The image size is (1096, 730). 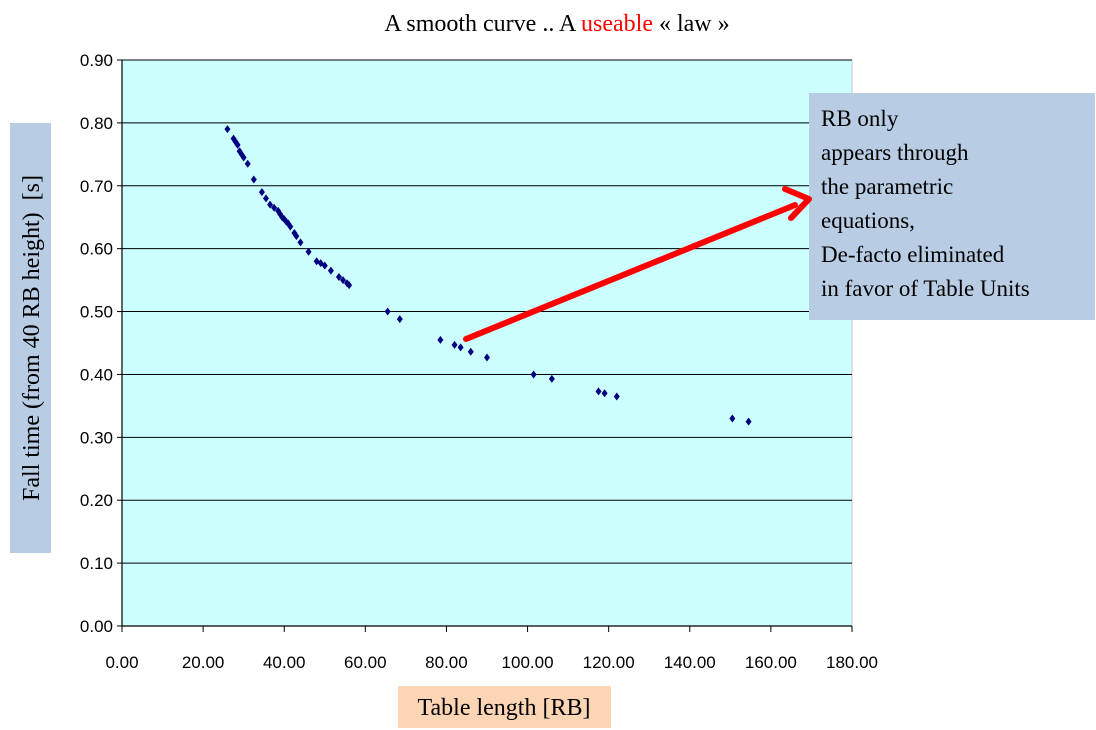 I want to click on x-tick-label: 80.00, so click(x=446, y=662).